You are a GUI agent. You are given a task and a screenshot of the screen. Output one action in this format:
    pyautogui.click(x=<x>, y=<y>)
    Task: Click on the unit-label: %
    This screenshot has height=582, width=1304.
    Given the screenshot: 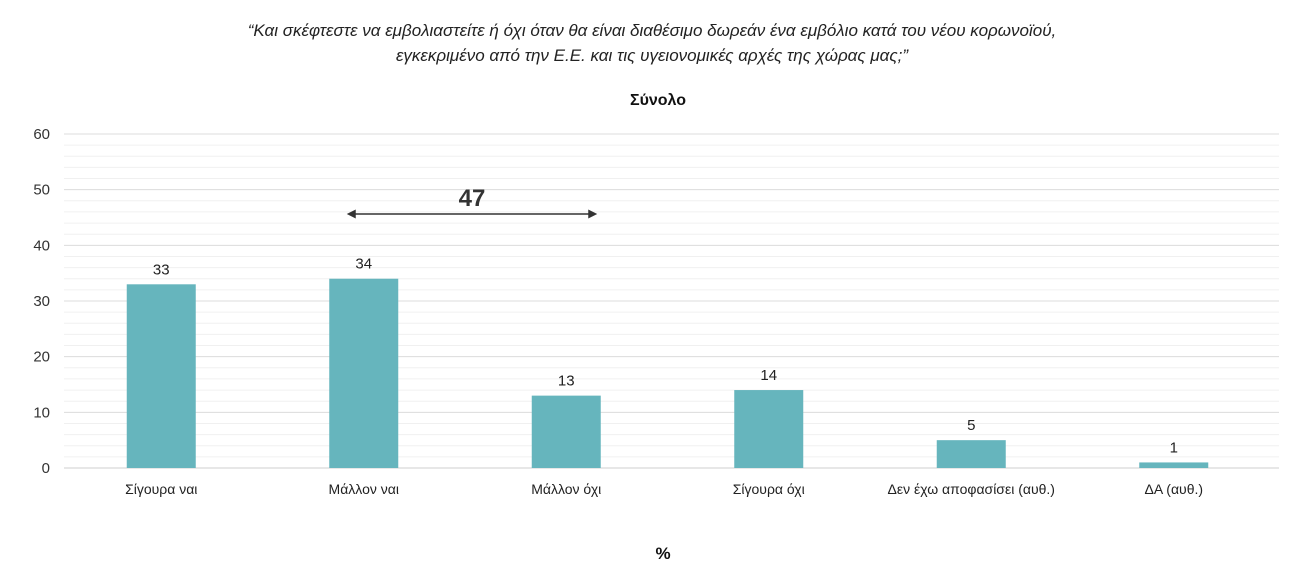 What is the action you would take?
    pyautogui.click(x=663, y=553)
    